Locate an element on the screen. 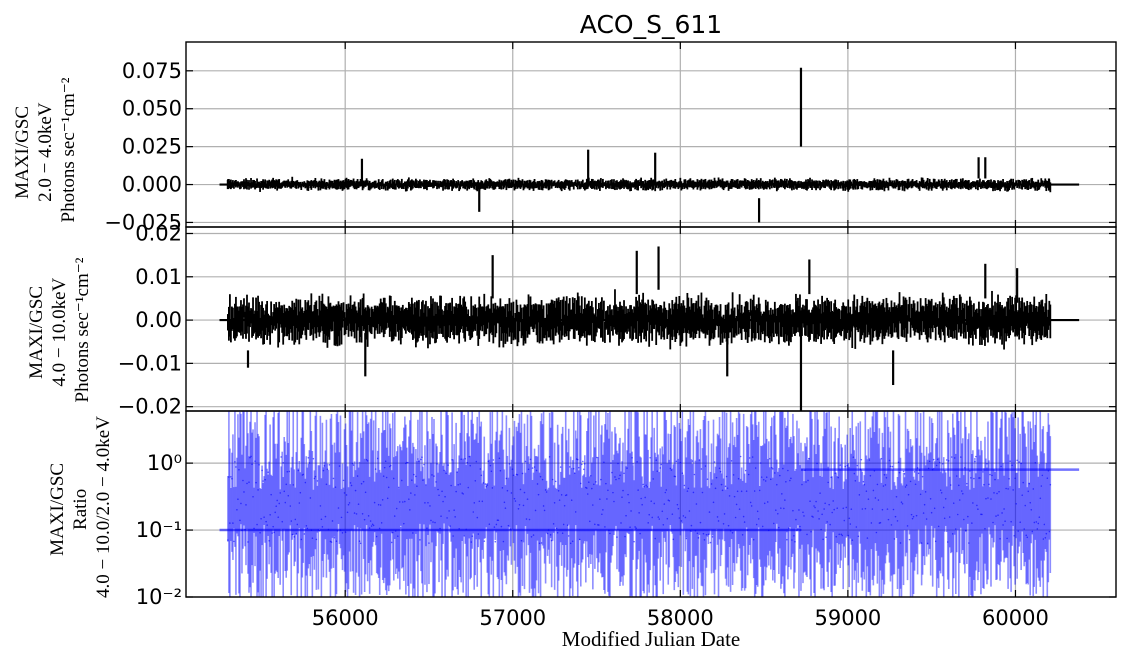  ylabel-ratio-line3: 4.0 − 10.0/2.0 − 4.0keV is located at coordinates (103, 507).